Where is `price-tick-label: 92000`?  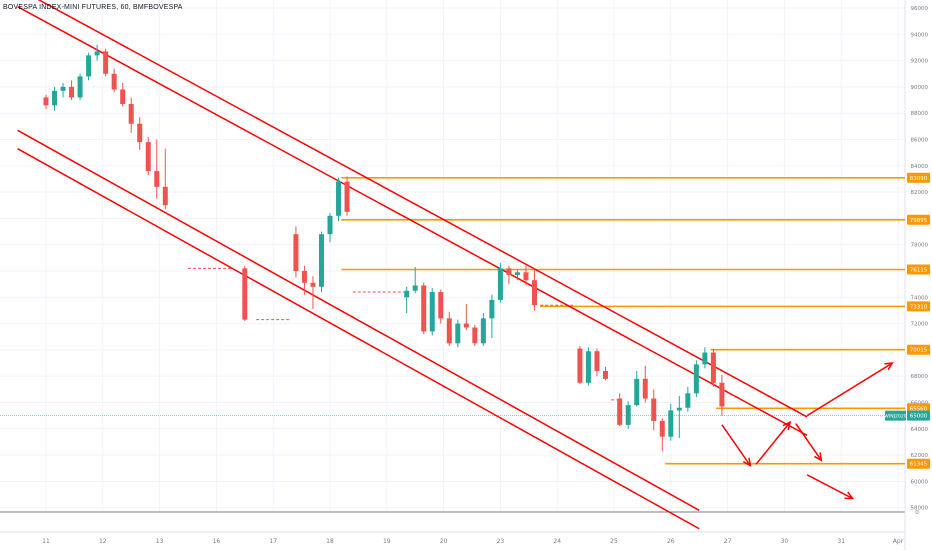
price-tick-label: 92000 is located at coordinates (920, 62).